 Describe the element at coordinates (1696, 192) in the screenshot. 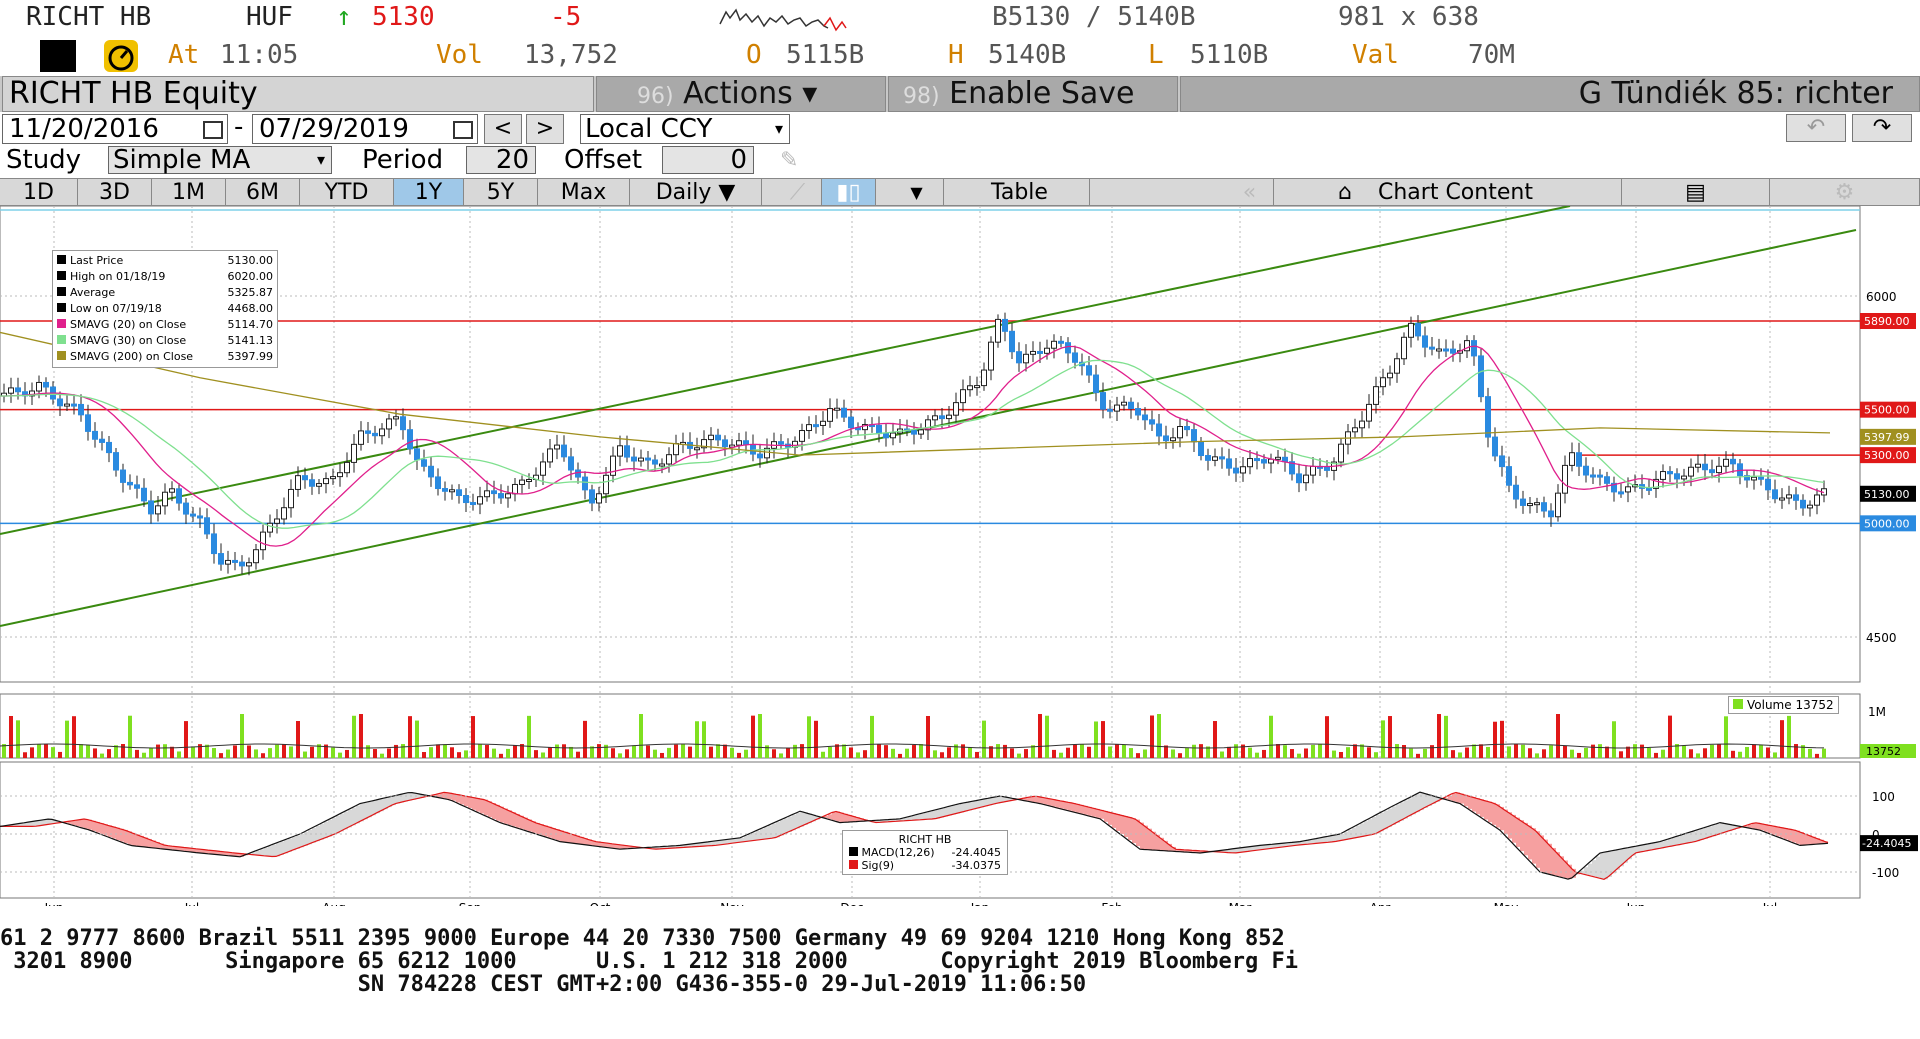

I see `edit-chart-icon: ▤` at that location.